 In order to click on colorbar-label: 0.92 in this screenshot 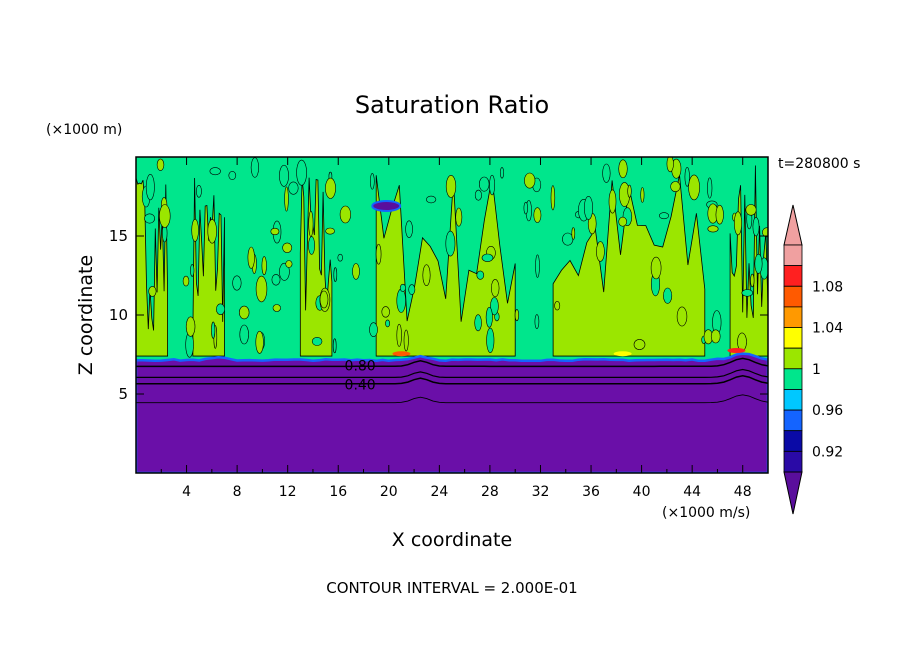, I will do `click(827, 452)`.